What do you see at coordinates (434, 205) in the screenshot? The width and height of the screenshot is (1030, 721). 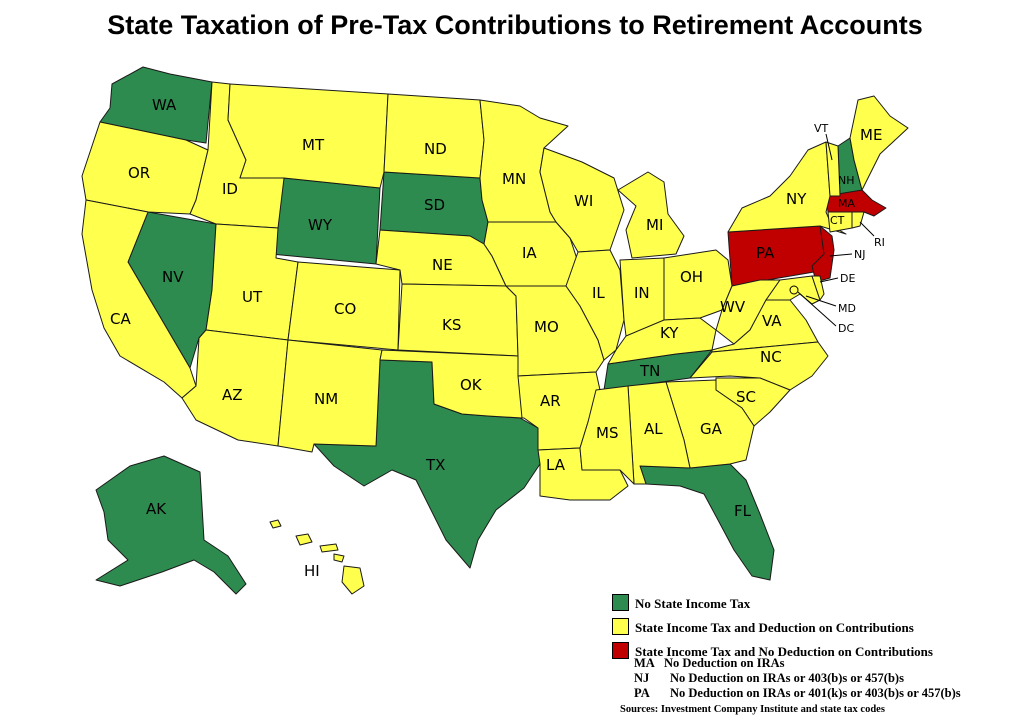 I see `label-sd: SD` at bounding box center [434, 205].